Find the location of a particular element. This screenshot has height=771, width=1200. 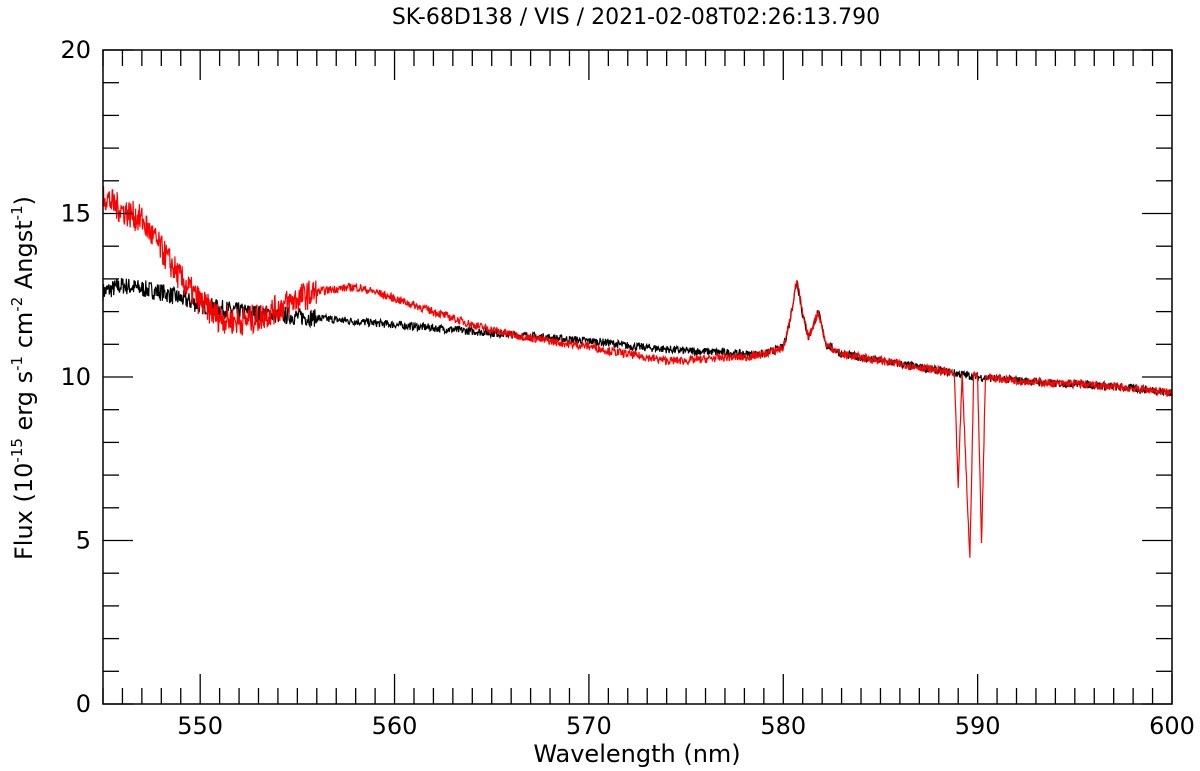

y-axis-title-prefix: Flux (10 is located at coordinates (24, 511).